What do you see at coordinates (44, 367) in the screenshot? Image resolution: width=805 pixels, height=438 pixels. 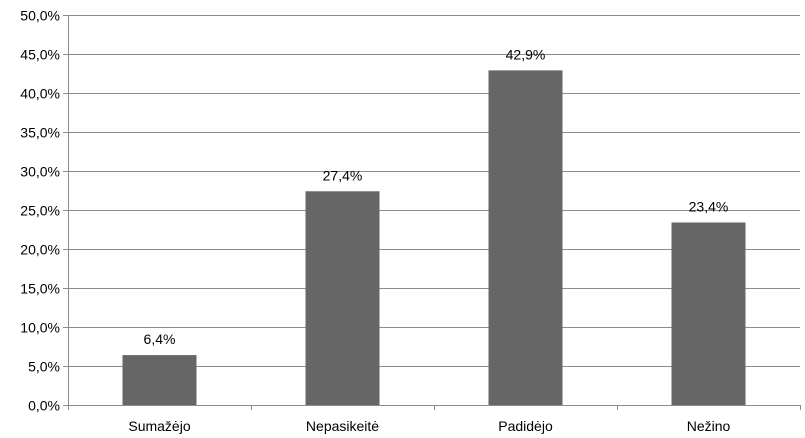 I see `y-tick-label-1: 5,0%` at bounding box center [44, 367].